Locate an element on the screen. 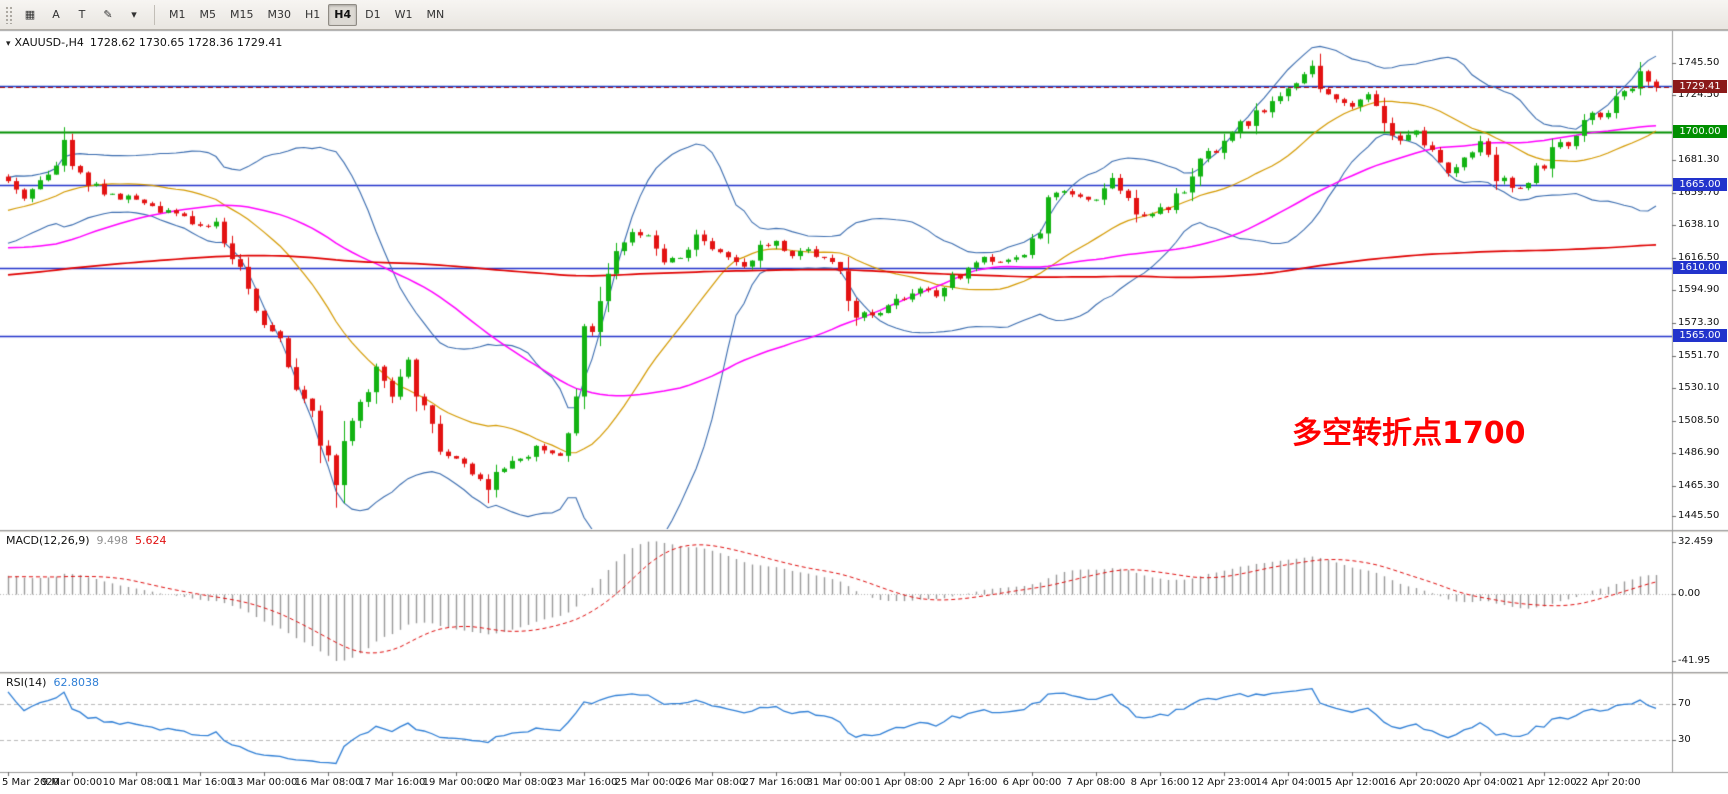 The image size is (1728, 794). text-tool-button: T is located at coordinates (82, 15).